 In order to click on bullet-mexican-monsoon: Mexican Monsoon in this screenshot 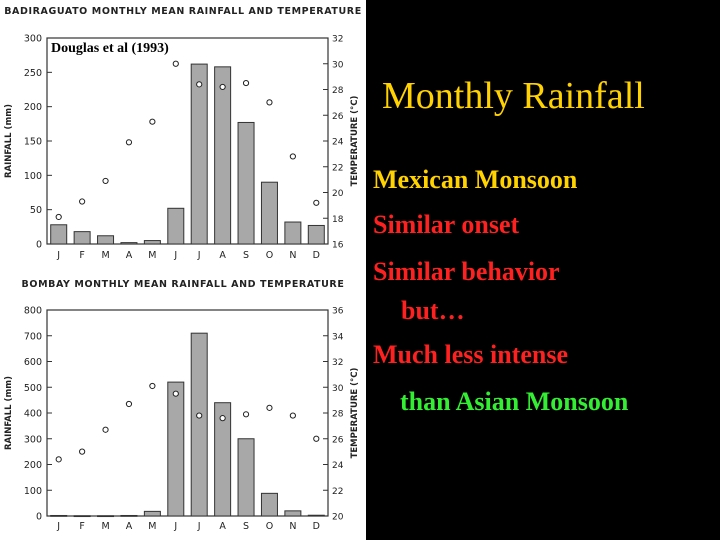, I will do `click(475, 179)`.